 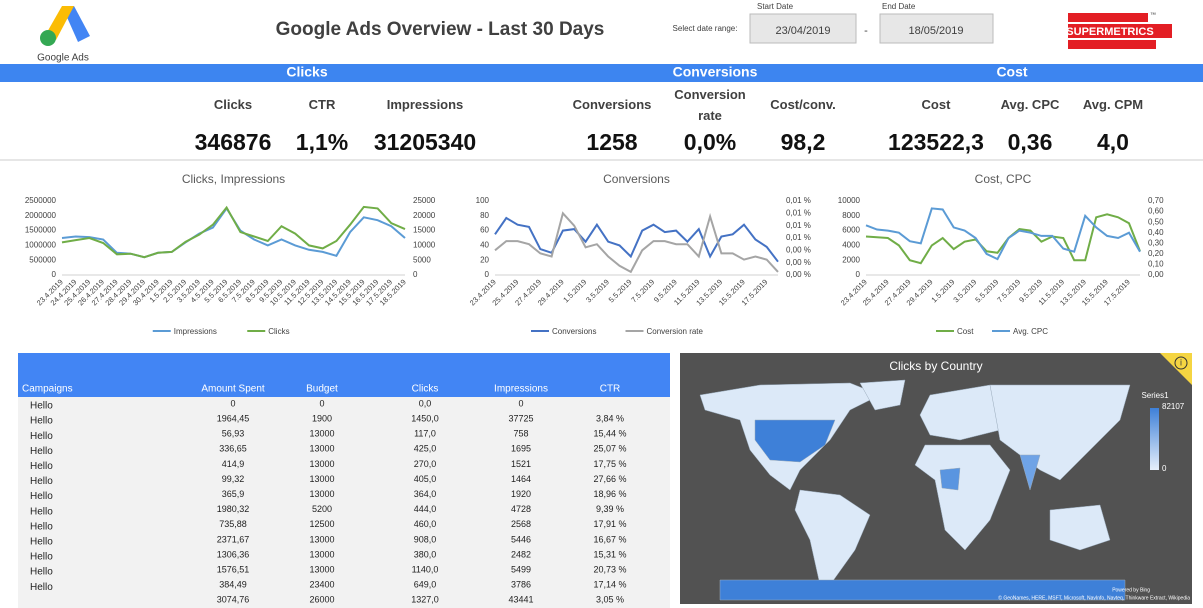 What do you see at coordinates (612, 104) in the screenshot?
I see `kpi-label: Conversions` at bounding box center [612, 104].